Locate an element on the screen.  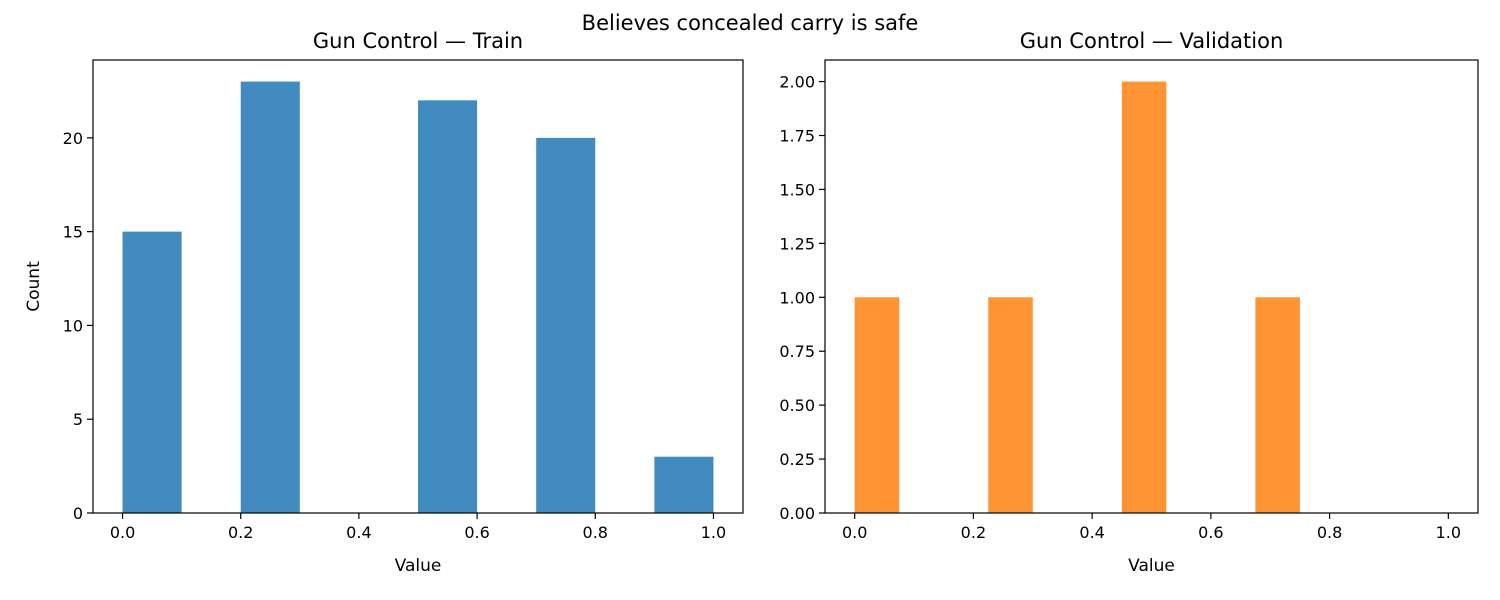
train-x-tick-label-2: 0.4 is located at coordinates (358, 532).